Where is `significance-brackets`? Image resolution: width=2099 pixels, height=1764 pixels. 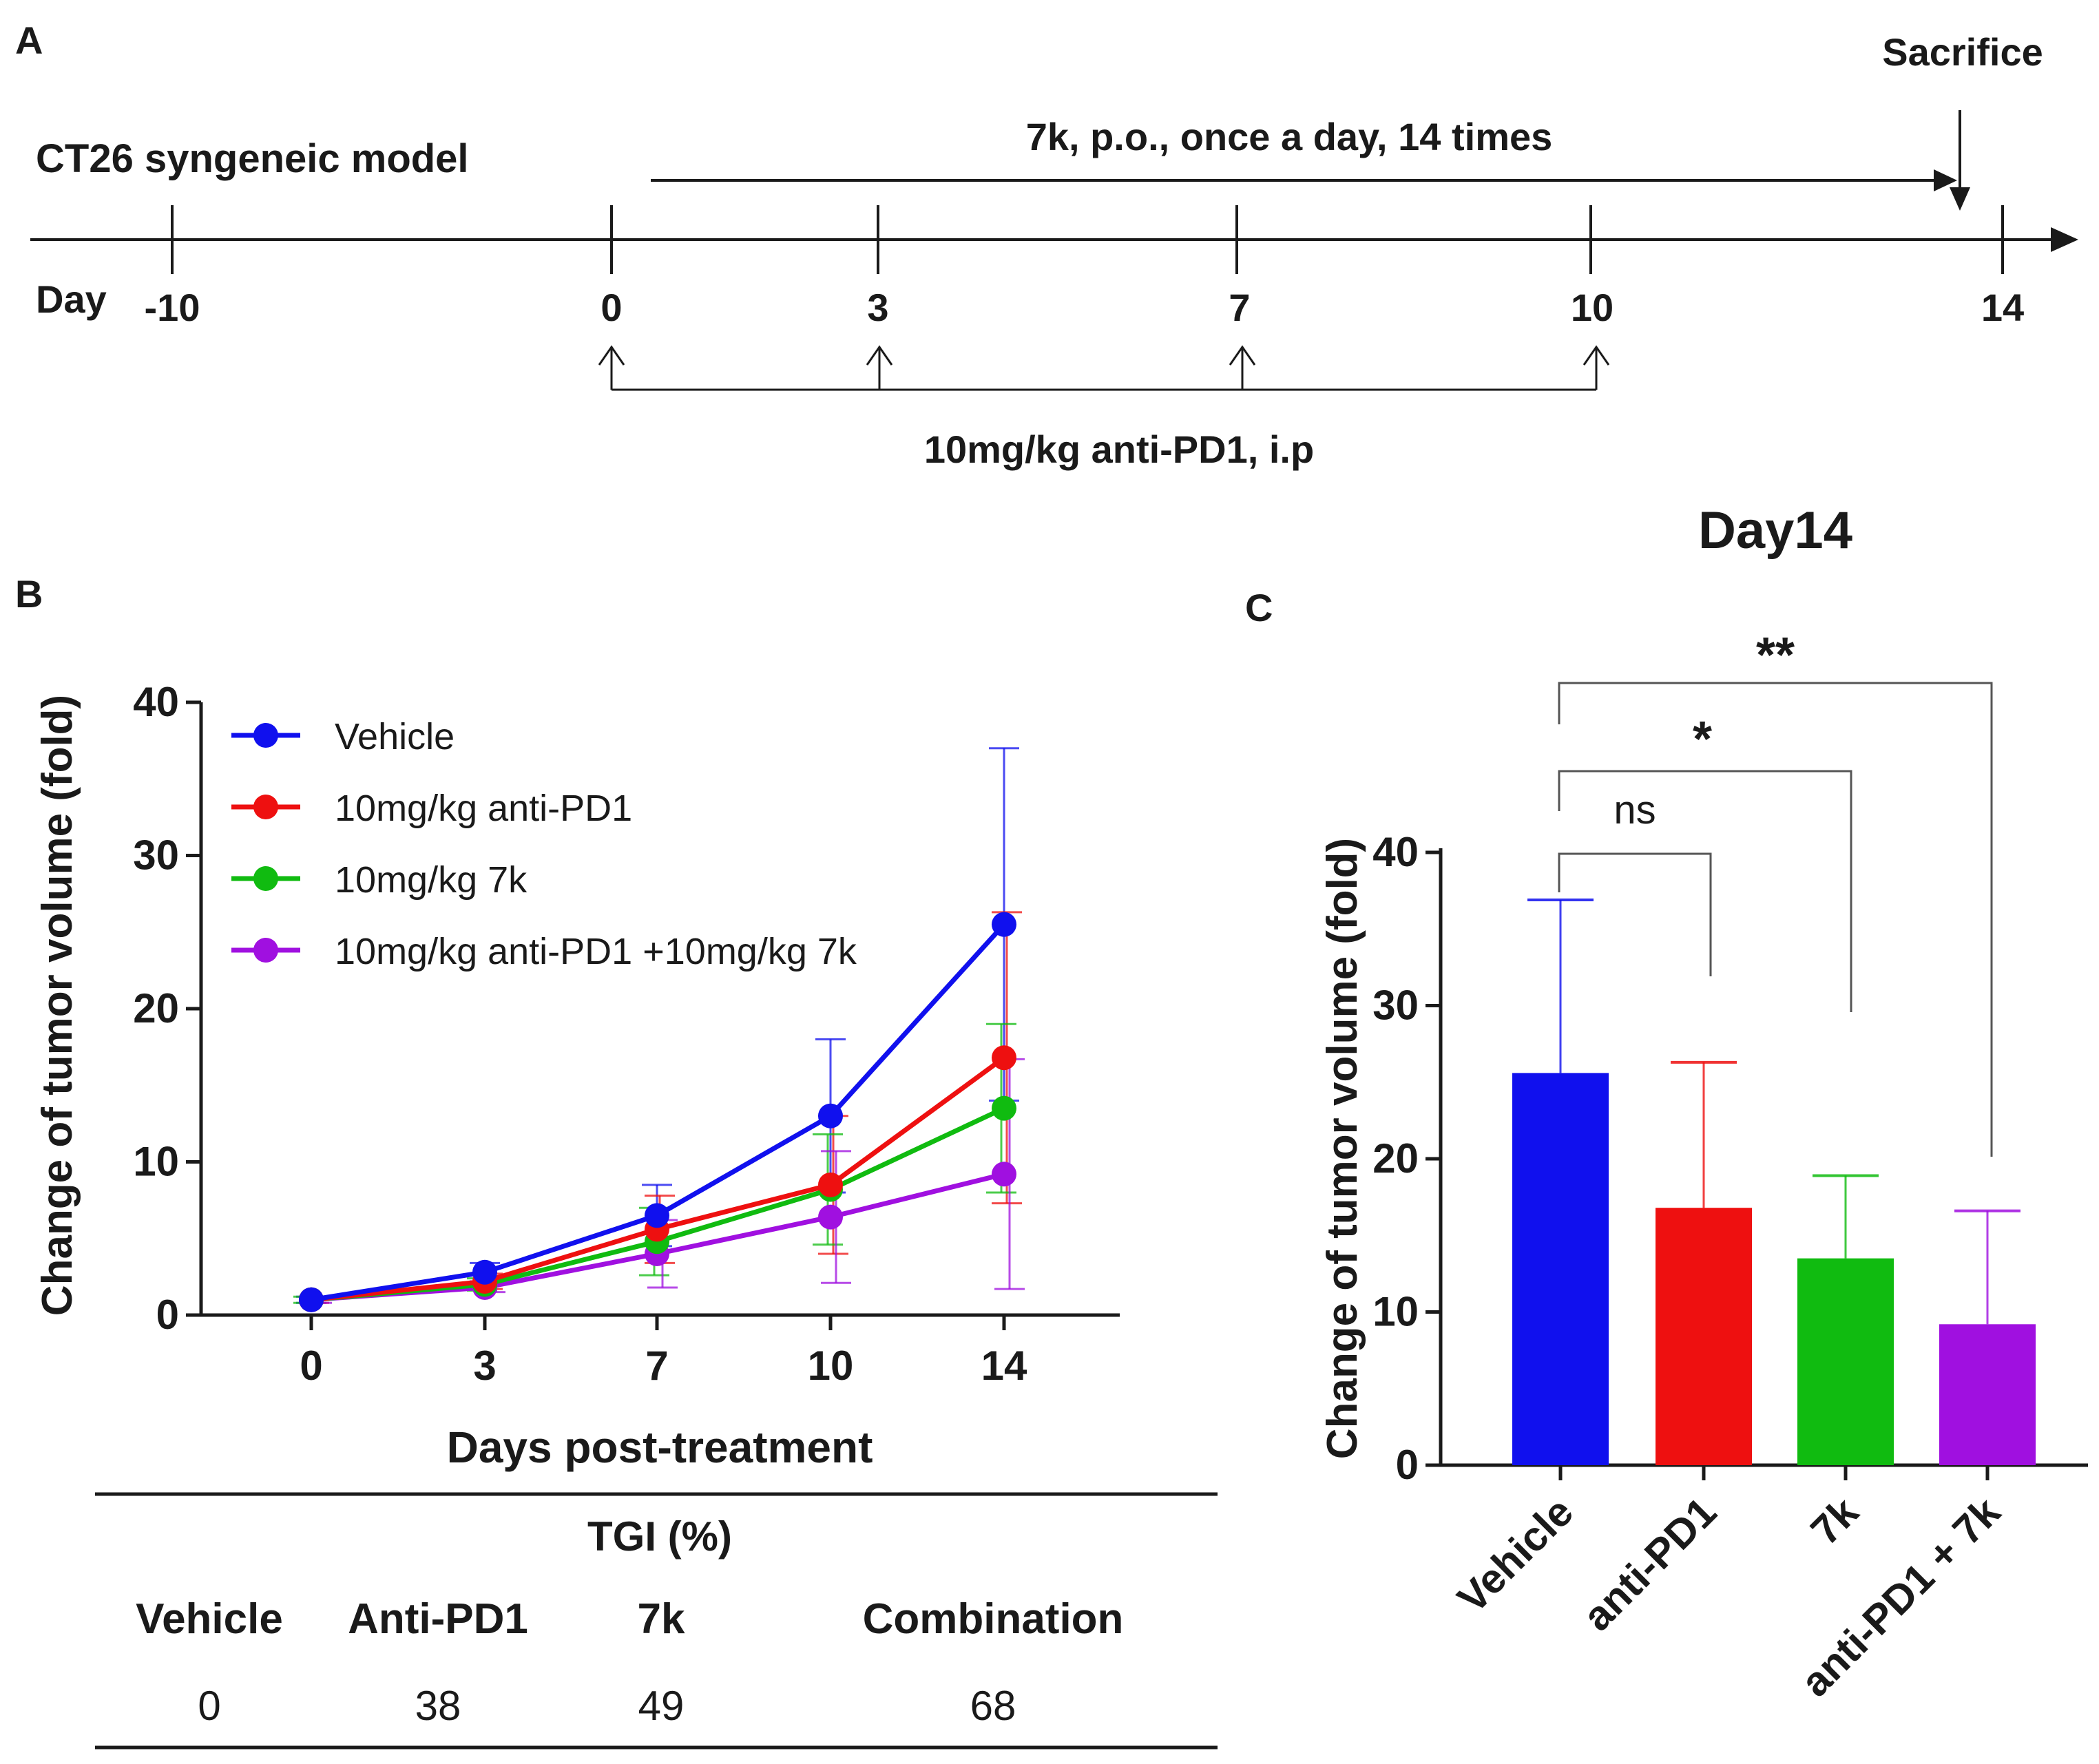
significance-brackets is located at coordinates (1775, 919).